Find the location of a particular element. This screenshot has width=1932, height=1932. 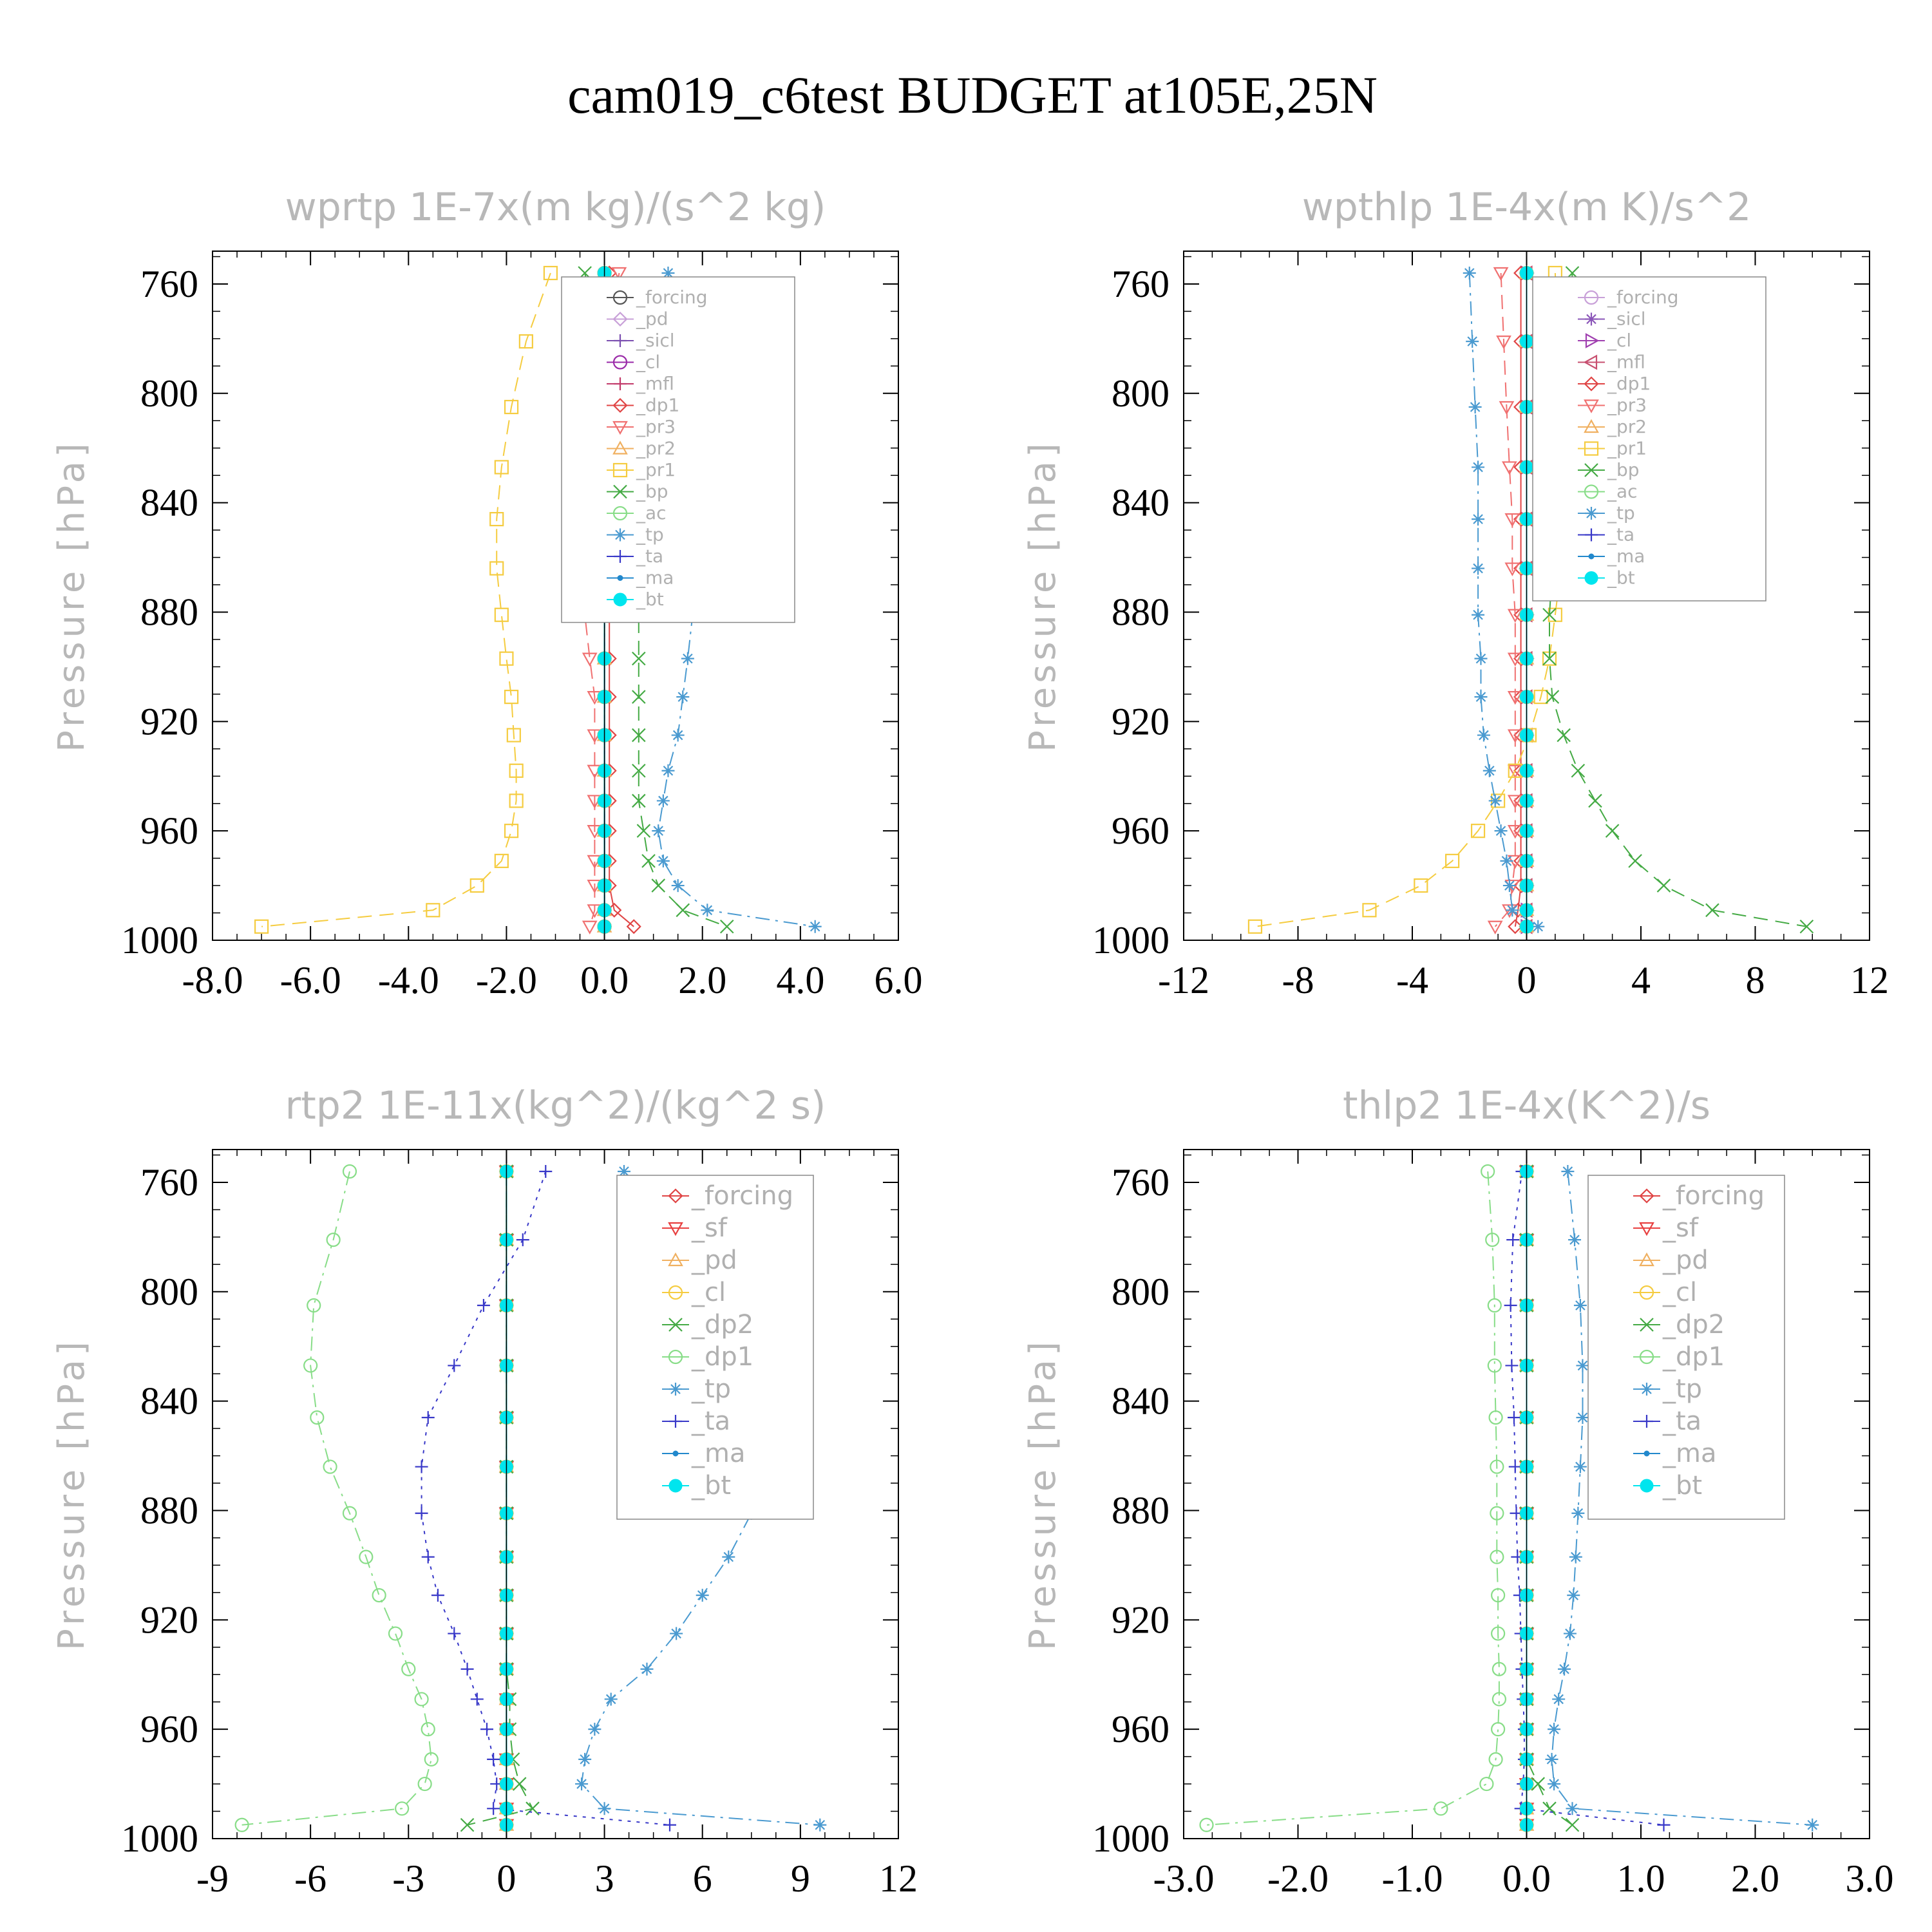

legend-label: _ac is located at coordinates (651, 513).